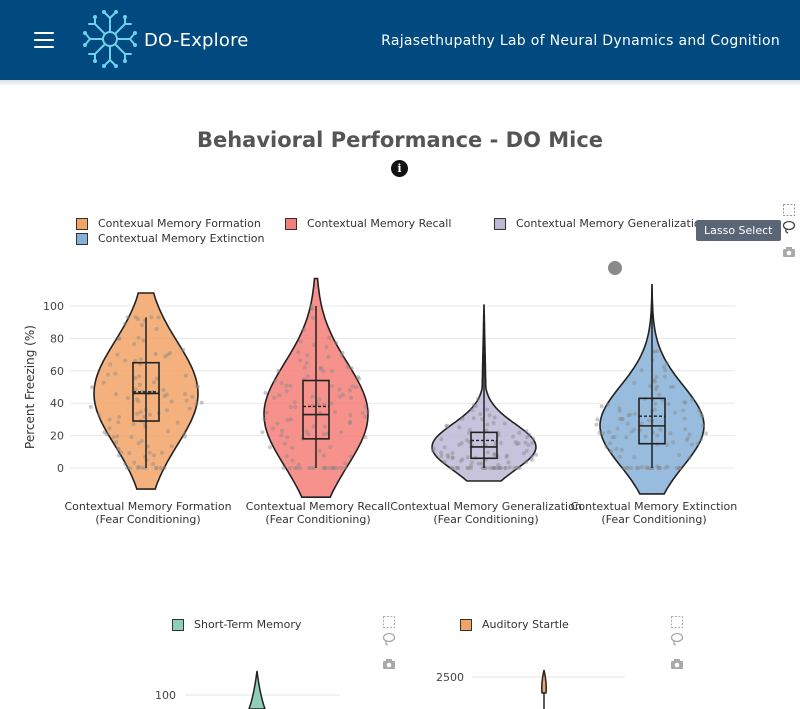  I want to click on auditory-startle-chart: 2500, so click(535, 687).